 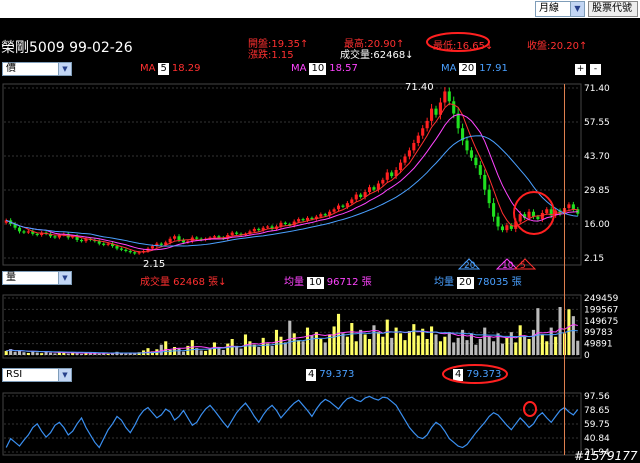 What do you see at coordinates (449, 68) in the screenshot?
I see `ma20-label: MA` at bounding box center [449, 68].